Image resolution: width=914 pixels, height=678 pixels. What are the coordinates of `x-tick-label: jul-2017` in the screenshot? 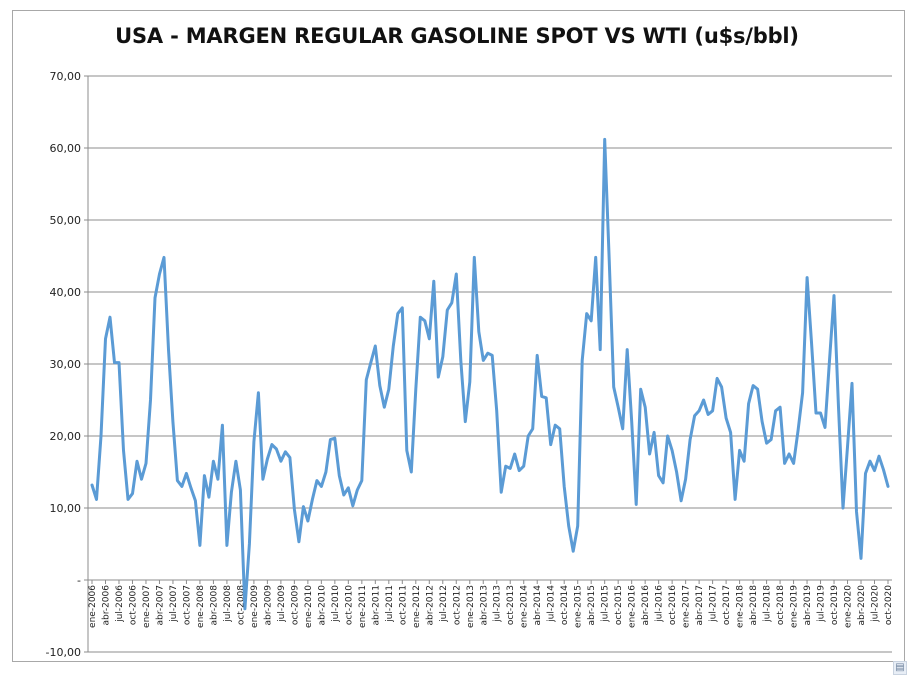 It's located at (714, 604).